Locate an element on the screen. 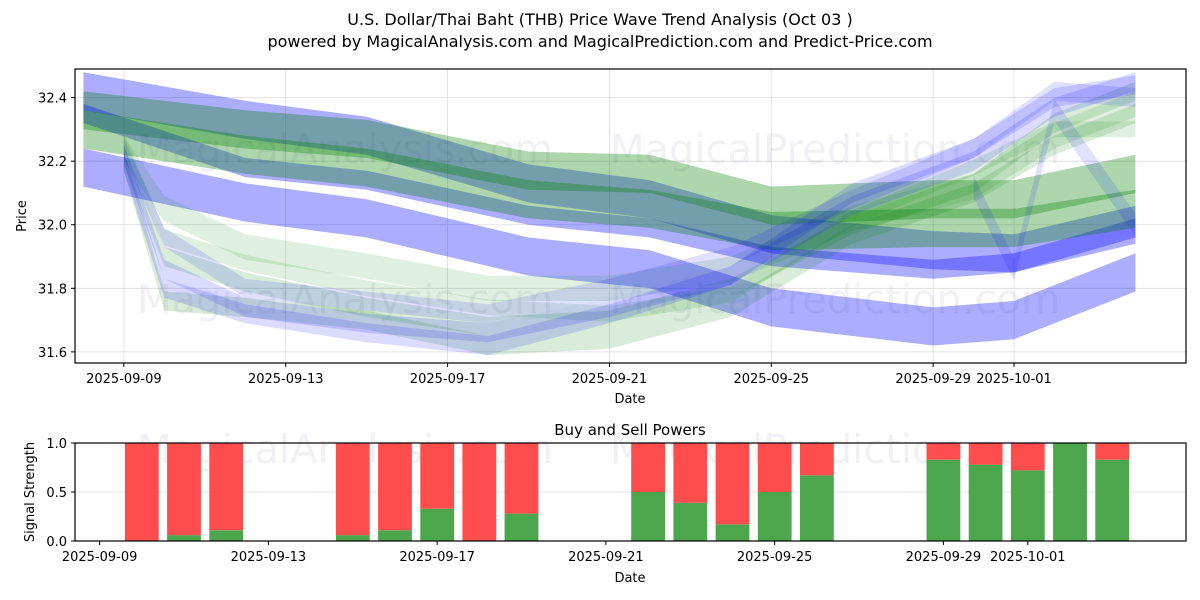 This screenshot has width=1200, height=600. series-band-blue-wave-zigzag is located at coordinates (1054, 190).